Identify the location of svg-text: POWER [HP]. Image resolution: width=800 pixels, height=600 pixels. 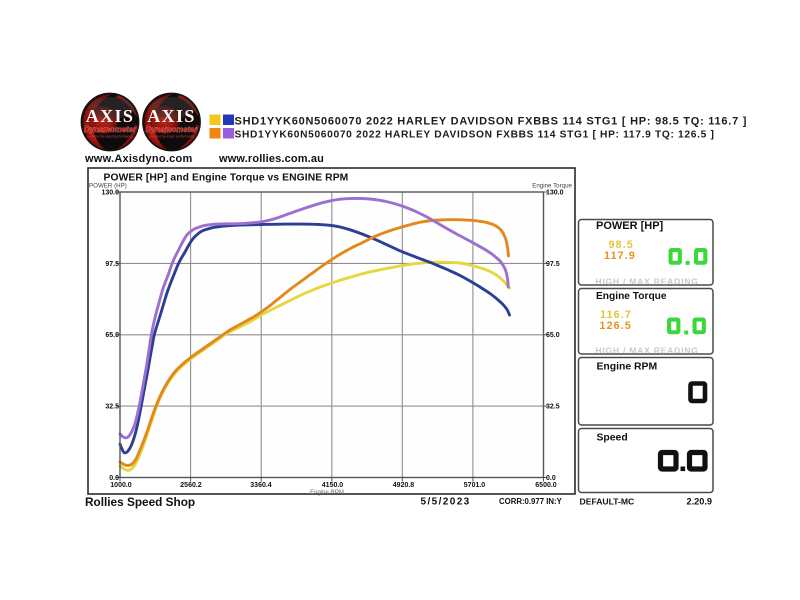
(630, 226).